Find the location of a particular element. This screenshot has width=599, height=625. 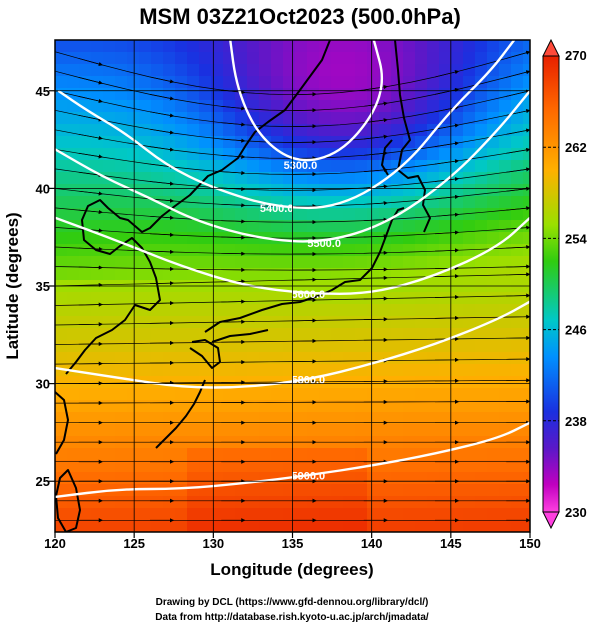

x-tick-label: 125 is located at coordinates (134, 543).